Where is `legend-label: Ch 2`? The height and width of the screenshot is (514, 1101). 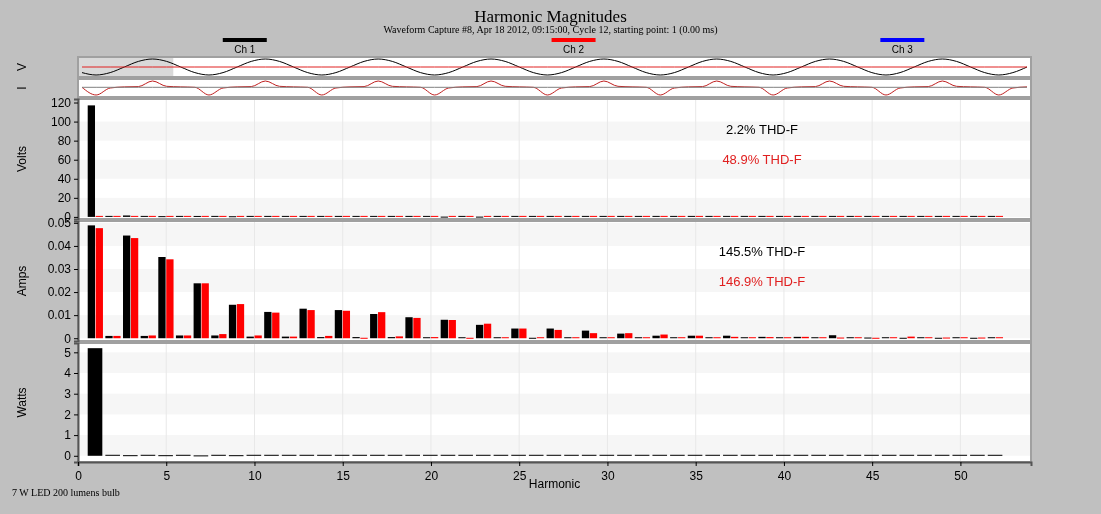
legend-label: Ch 2 is located at coordinates (574, 49).